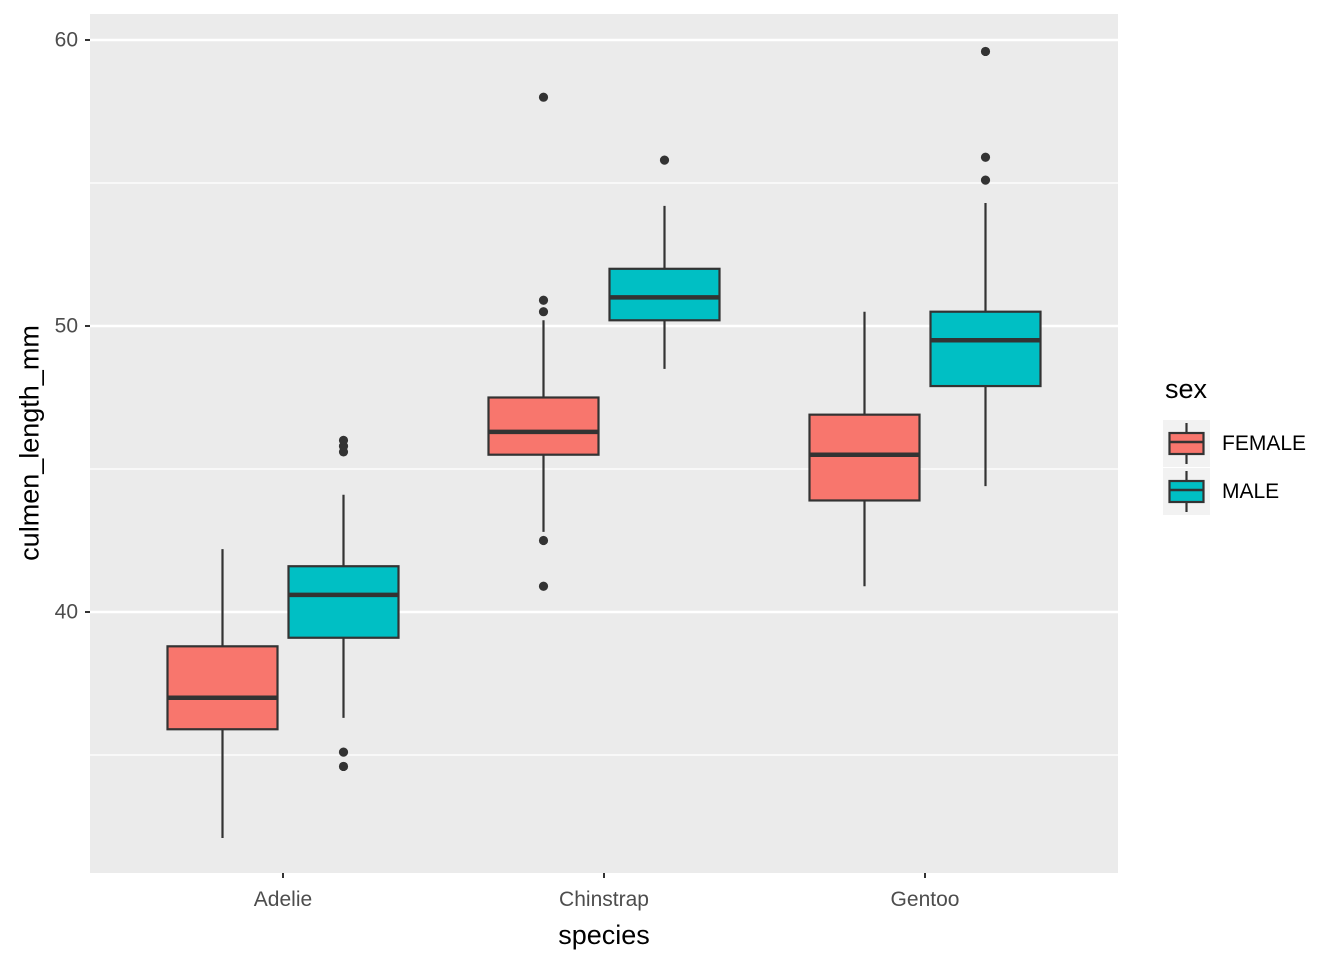 Image resolution: width=1344 pixels, height=960 pixels. I want to click on legend-label-male: MALE, so click(1251, 491).